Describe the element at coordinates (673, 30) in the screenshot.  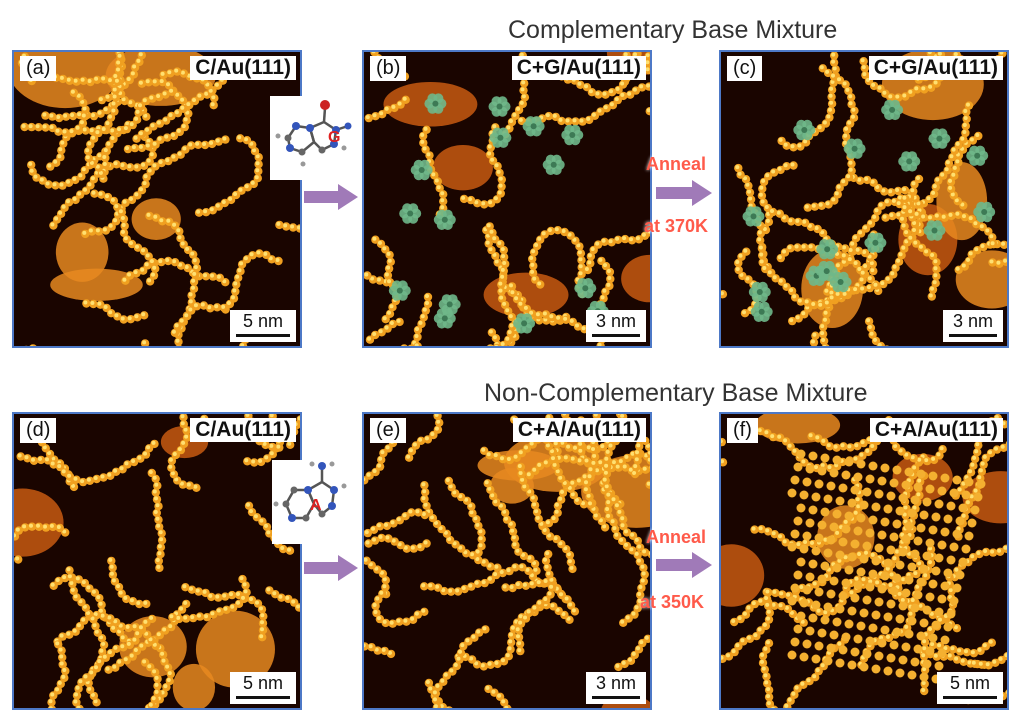
I see `top-row-title: Complementary Base Mixture` at that location.